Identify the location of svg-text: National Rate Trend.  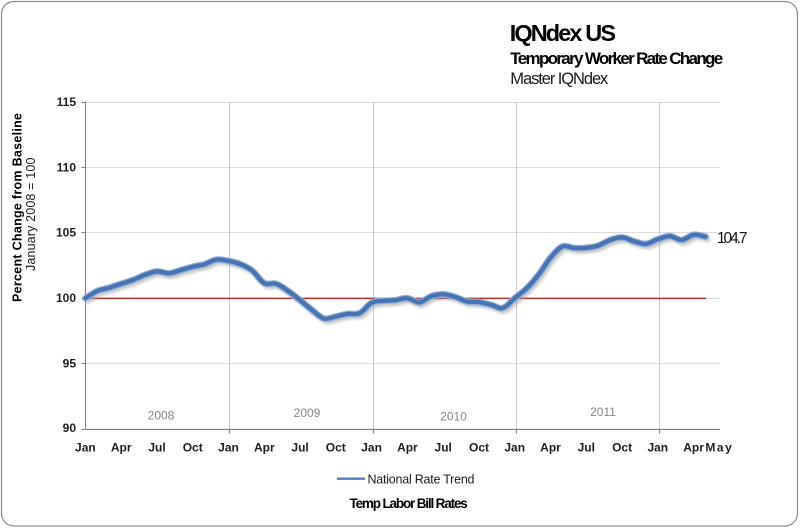
(421, 479).